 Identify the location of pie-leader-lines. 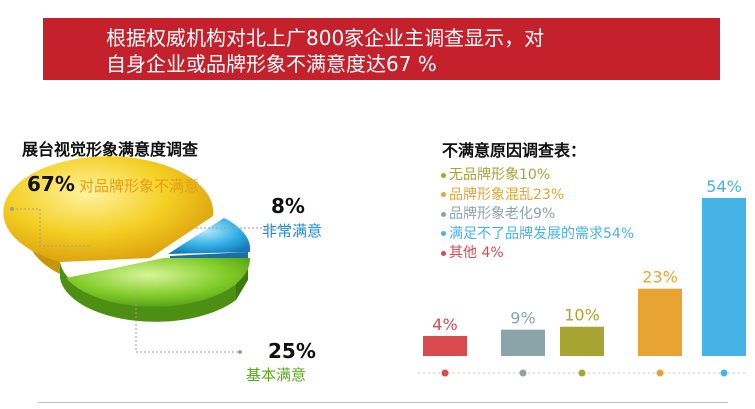
(151, 280).